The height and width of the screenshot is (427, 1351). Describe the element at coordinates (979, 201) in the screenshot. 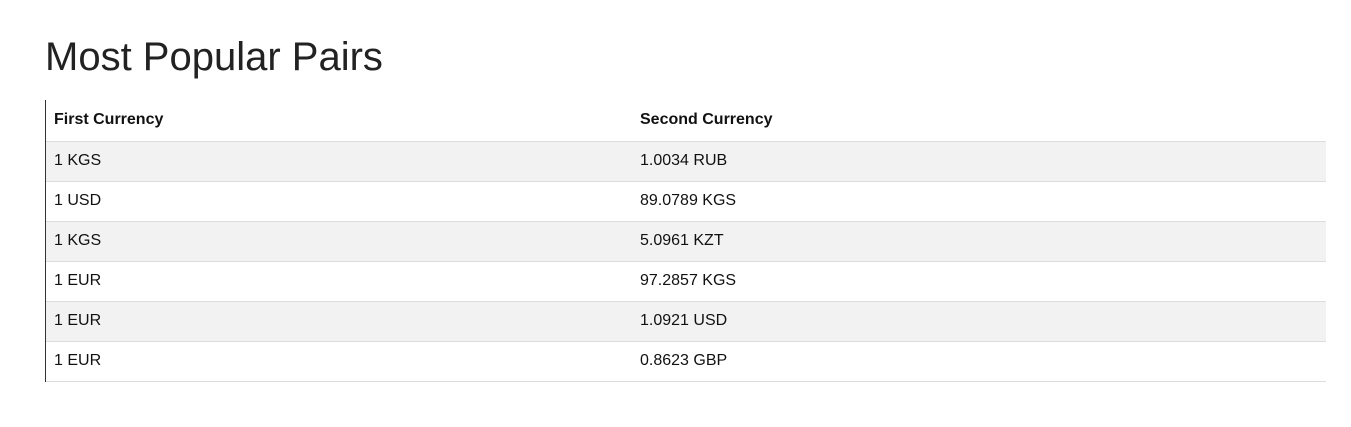

I see `second-currency-cell: 89.0789 KGS` at that location.